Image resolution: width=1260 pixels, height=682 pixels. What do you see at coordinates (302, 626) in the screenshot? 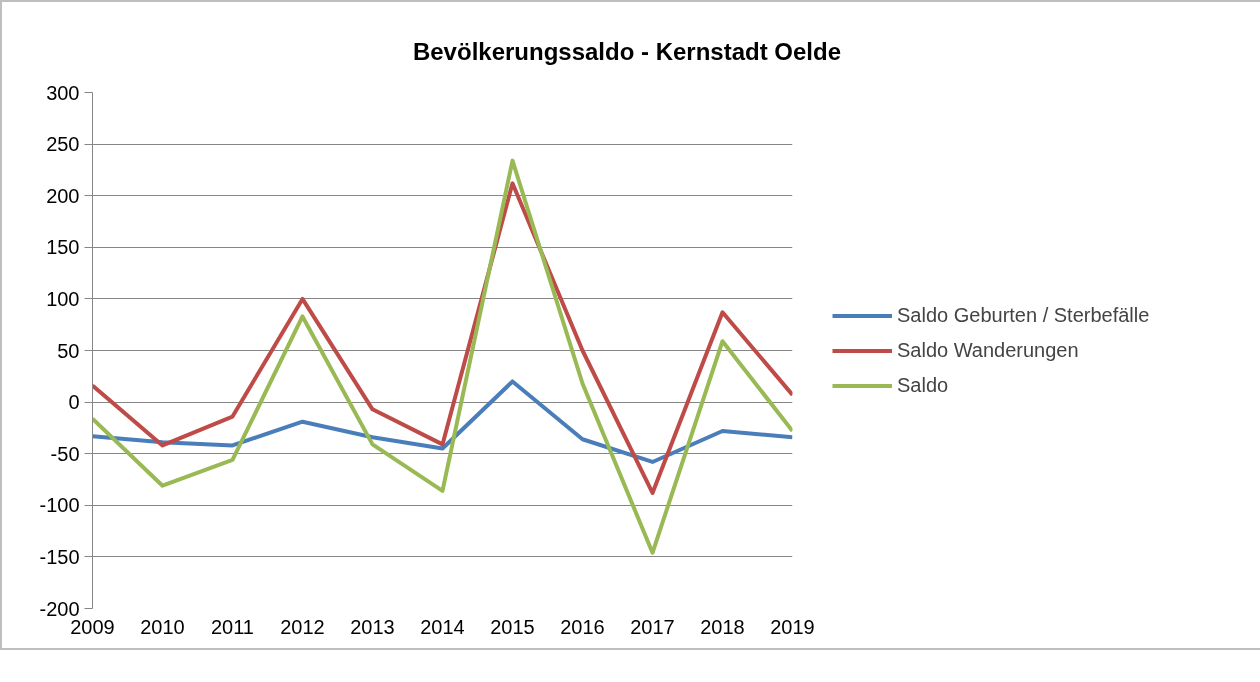
I see `x-tick-label: 2012` at bounding box center [302, 626].